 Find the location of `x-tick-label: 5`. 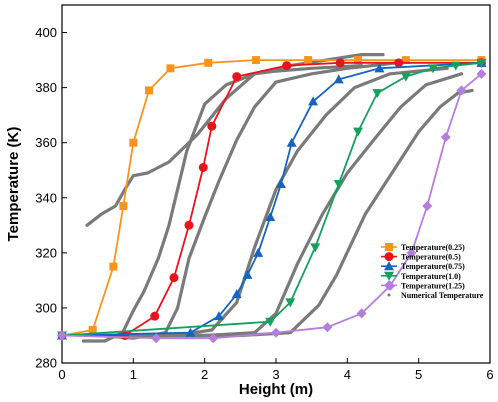

x-tick-label: 5 is located at coordinates (418, 374).